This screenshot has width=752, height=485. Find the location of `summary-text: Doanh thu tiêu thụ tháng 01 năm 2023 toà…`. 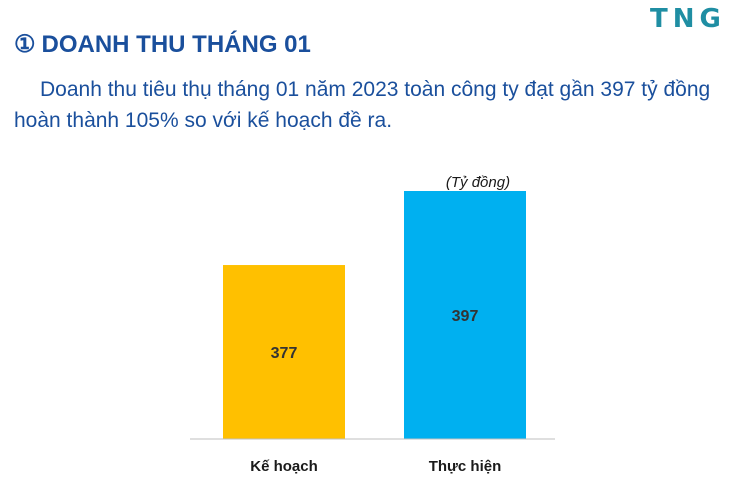

summary-text: Doanh thu tiêu thụ tháng 01 năm 2023 toà… is located at coordinates (362, 105).